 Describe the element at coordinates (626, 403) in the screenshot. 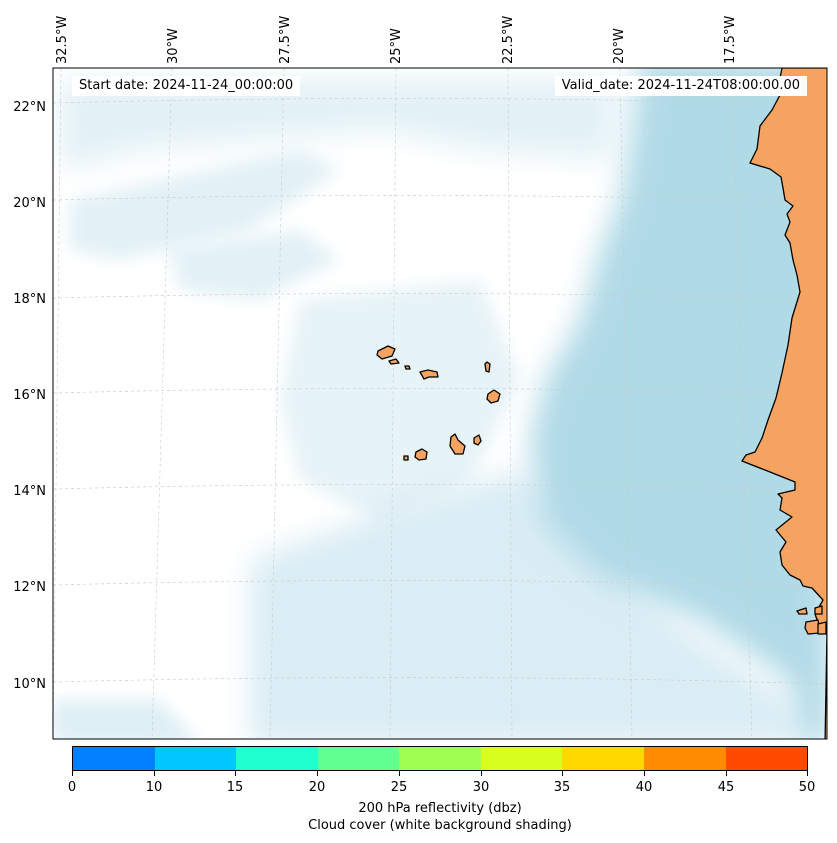

I see `meridian-20w` at that location.